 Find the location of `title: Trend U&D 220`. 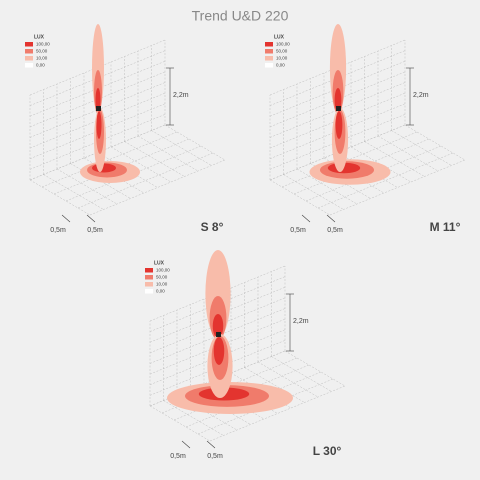

title: Trend U&D 220 is located at coordinates (240, 16).